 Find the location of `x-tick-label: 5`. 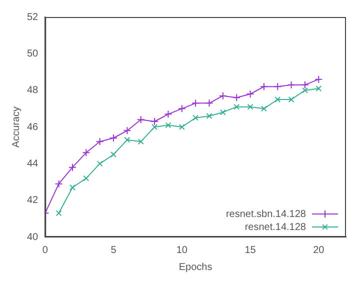

x-tick-label: 5 is located at coordinates (113, 250).